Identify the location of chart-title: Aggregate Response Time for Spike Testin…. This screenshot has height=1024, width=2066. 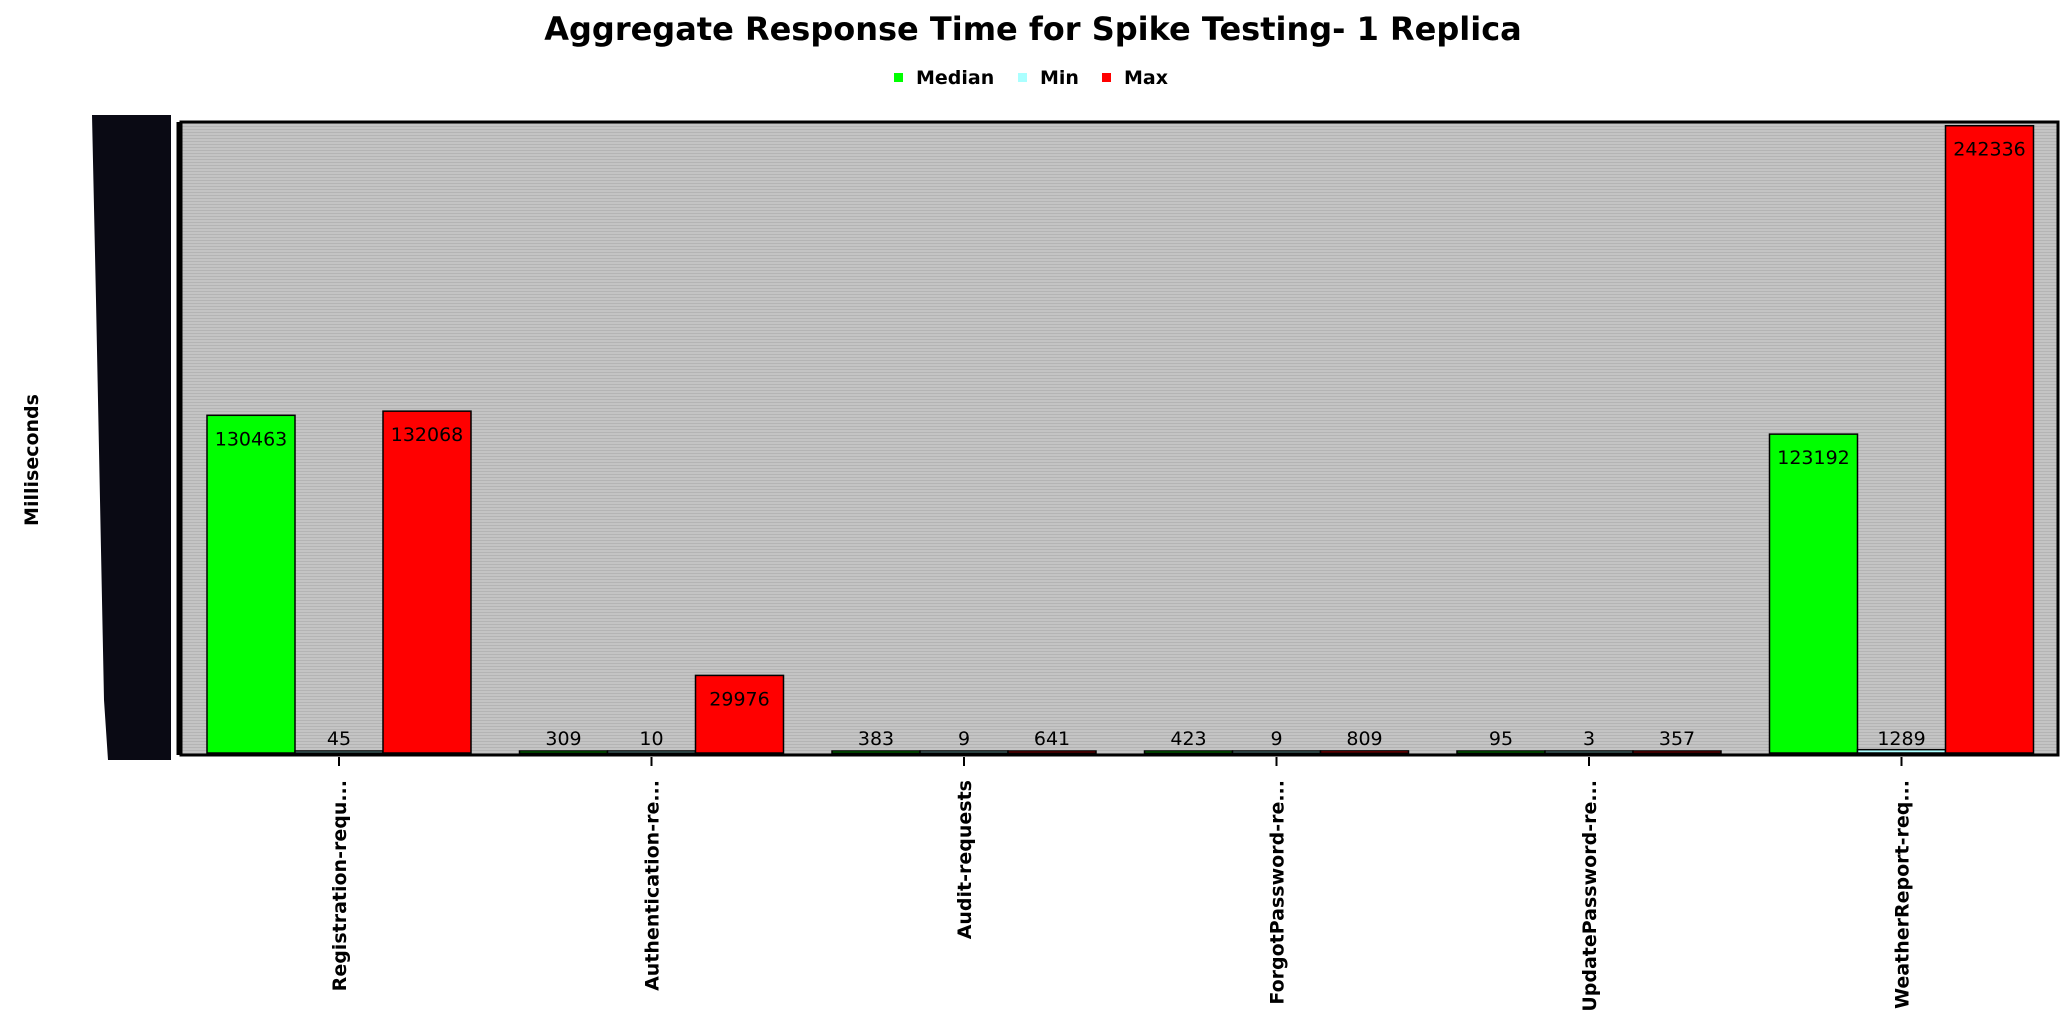
(1033, 29).